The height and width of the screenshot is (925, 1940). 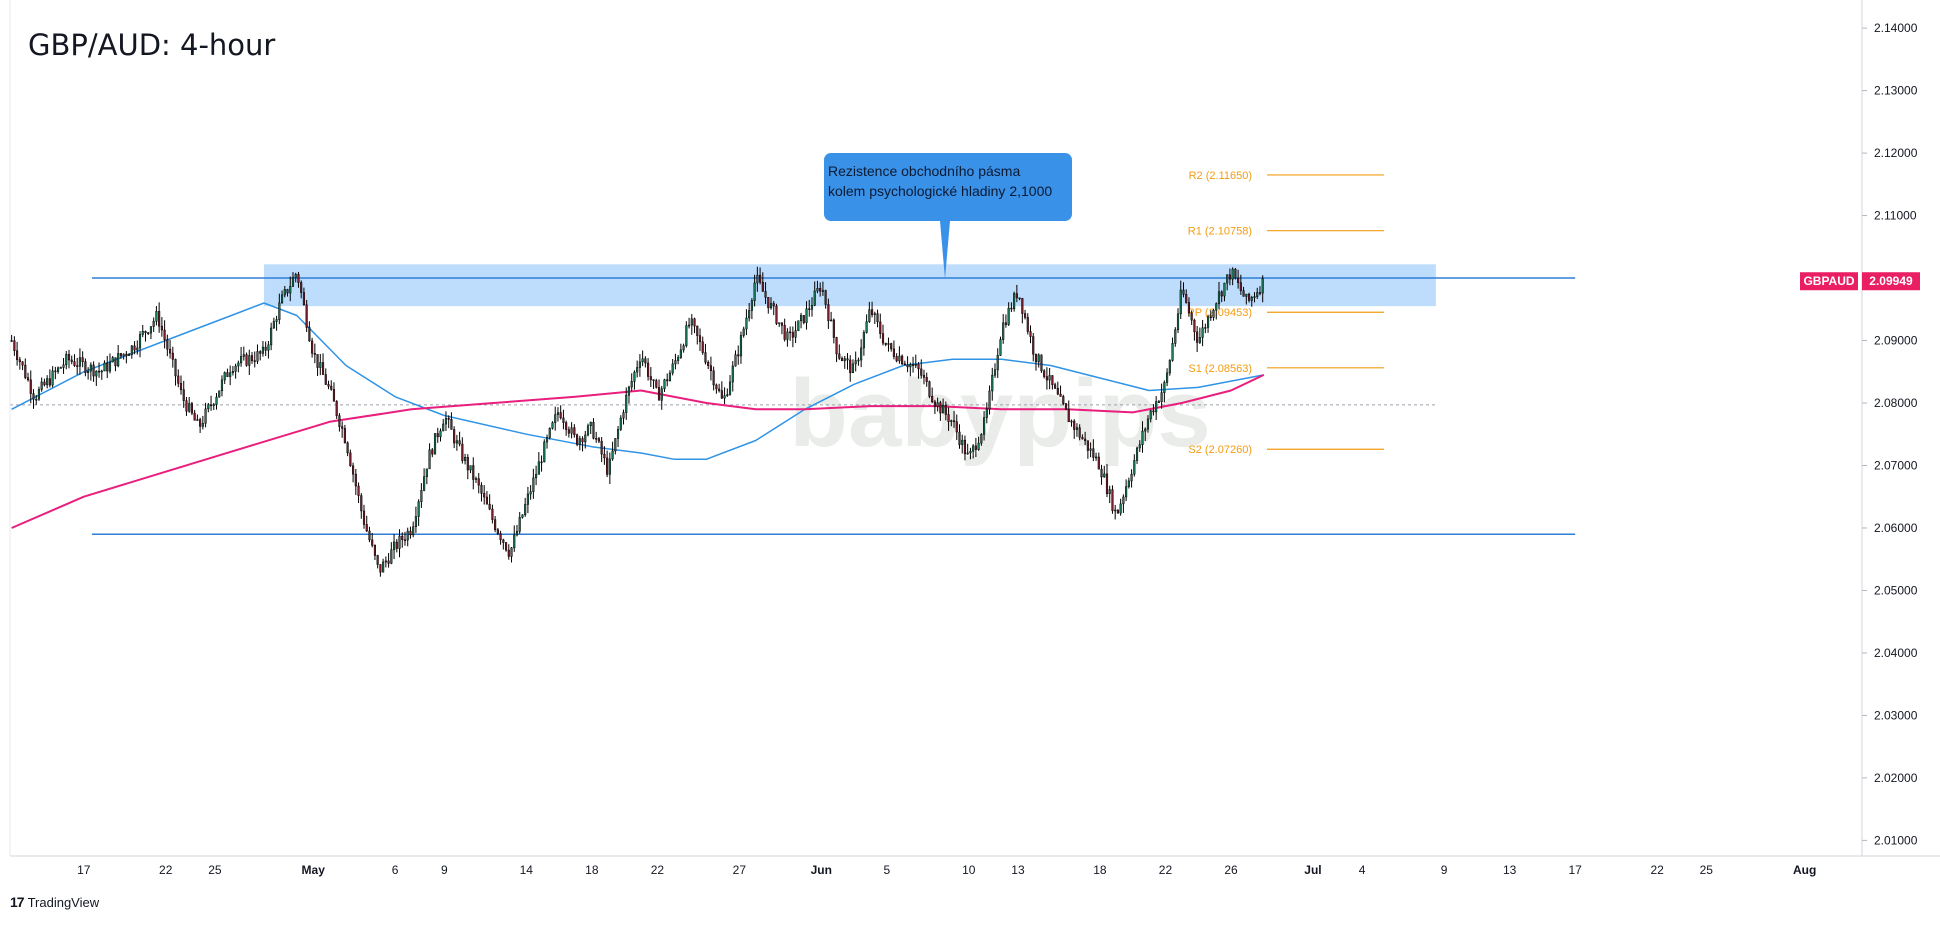 What do you see at coordinates (314, 870) in the screenshot?
I see `x-tick-label: May` at bounding box center [314, 870].